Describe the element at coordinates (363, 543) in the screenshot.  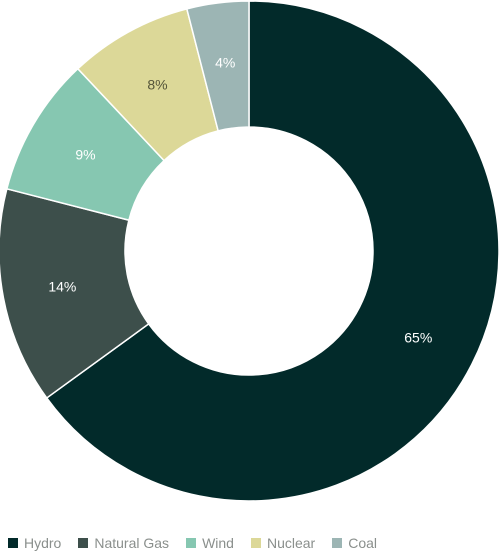
I see `legend-label: Coal` at that location.